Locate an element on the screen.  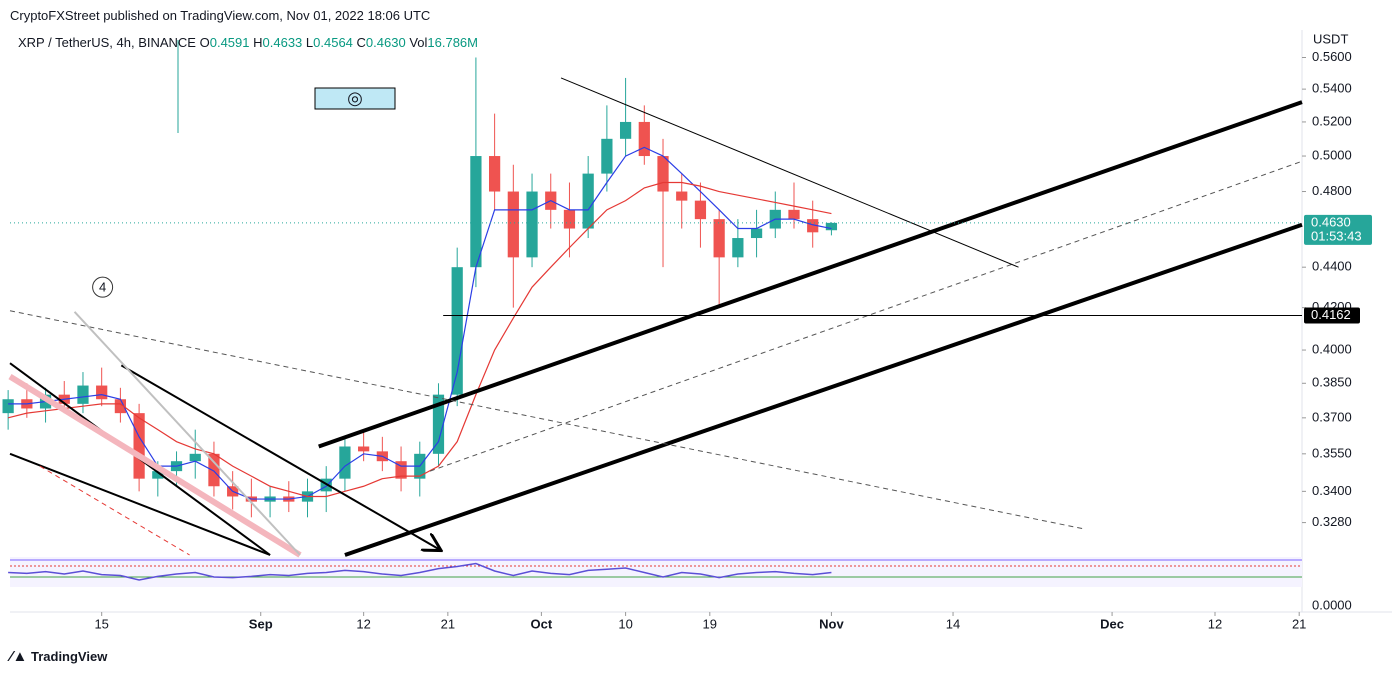
vol-value: 16.786M is located at coordinates (452, 42).